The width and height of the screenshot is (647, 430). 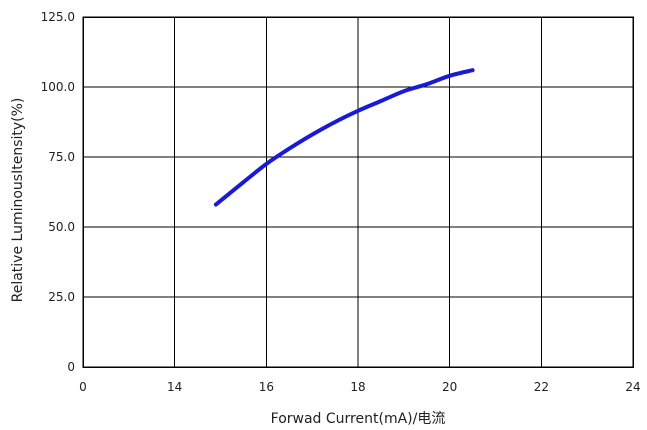 What do you see at coordinates (449, 387) in the screenshot?
I see `x-tick-label: 20` at bounding box center [449, 387].